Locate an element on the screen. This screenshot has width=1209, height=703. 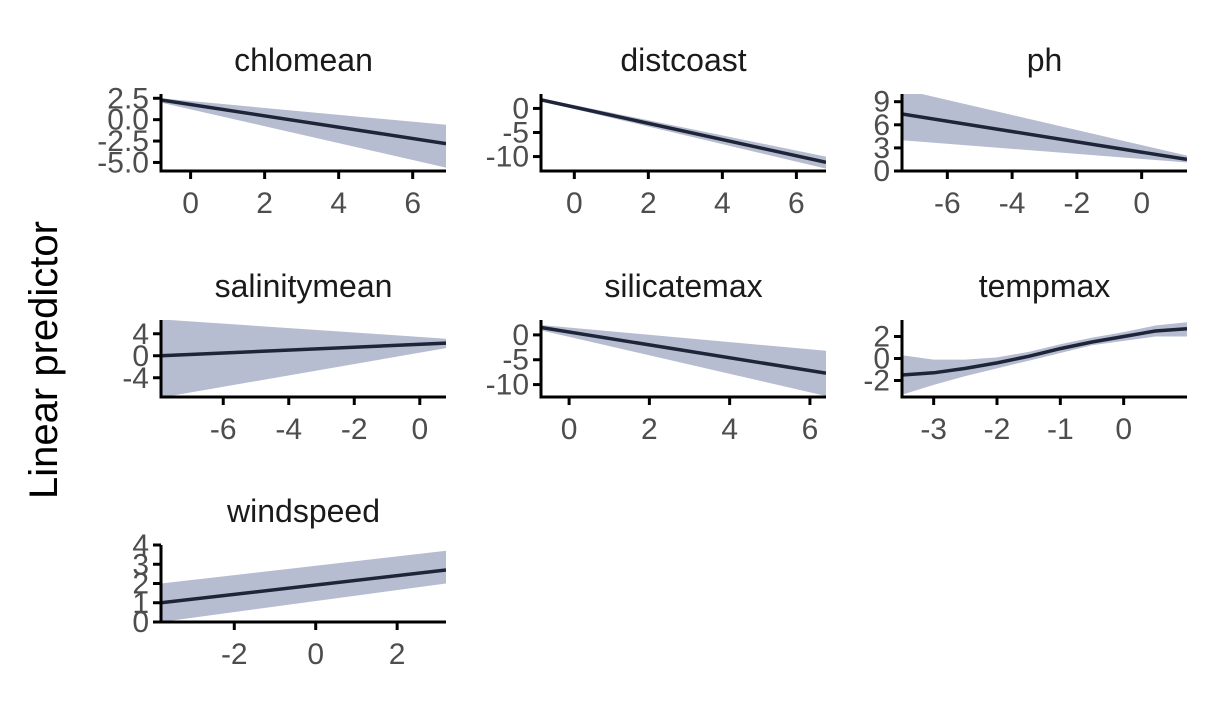
y-tick-label: 2.5 is located at coordinates (128, 98).